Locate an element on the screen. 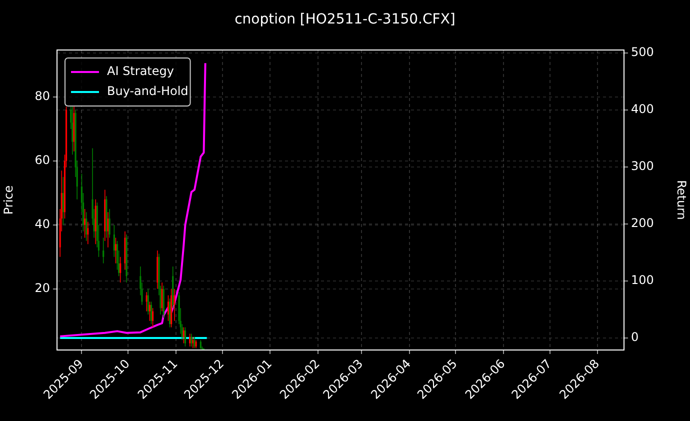 The width and height of the screenshot is (690, 421). y-tick-label: 60 is located at coordinates (42, 160).